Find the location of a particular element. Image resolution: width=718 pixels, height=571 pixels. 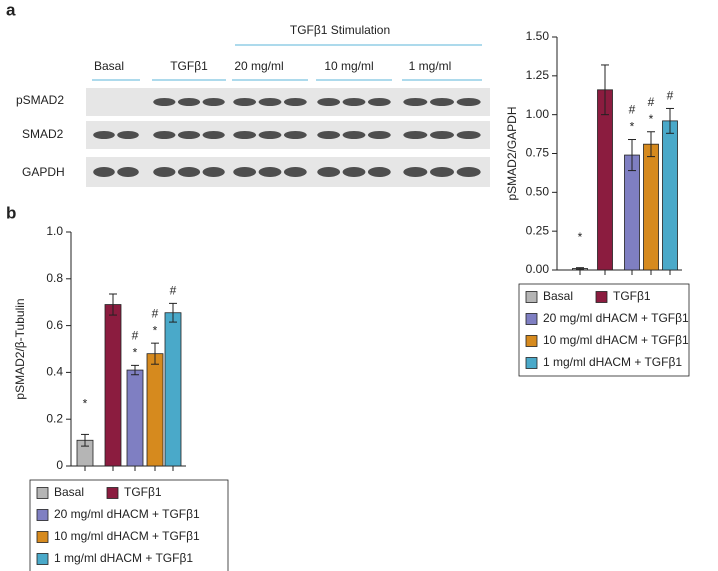

group-label: 20 mg/ml is located at coordinates (258, 66).